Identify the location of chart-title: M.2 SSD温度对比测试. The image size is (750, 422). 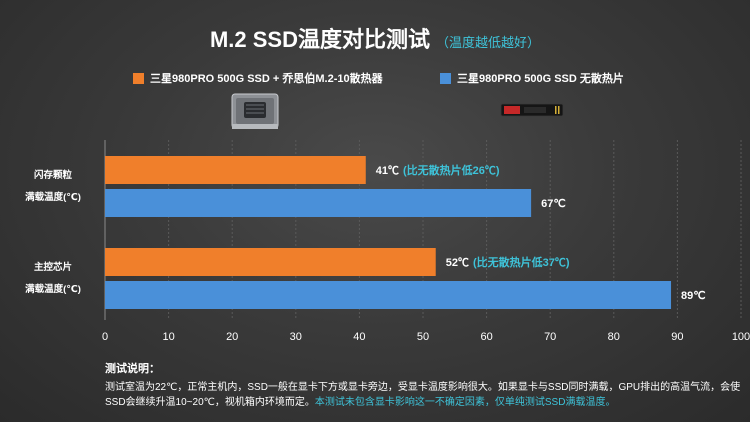
(319, 39).